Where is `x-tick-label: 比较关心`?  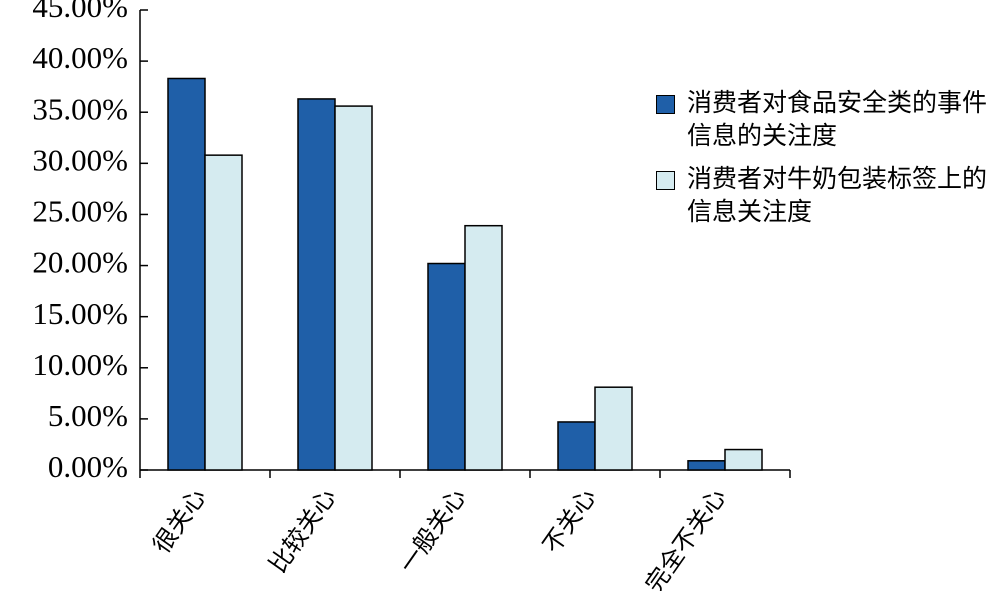
x-tick-label: 比较关心 is located at coordinates (303, 530).